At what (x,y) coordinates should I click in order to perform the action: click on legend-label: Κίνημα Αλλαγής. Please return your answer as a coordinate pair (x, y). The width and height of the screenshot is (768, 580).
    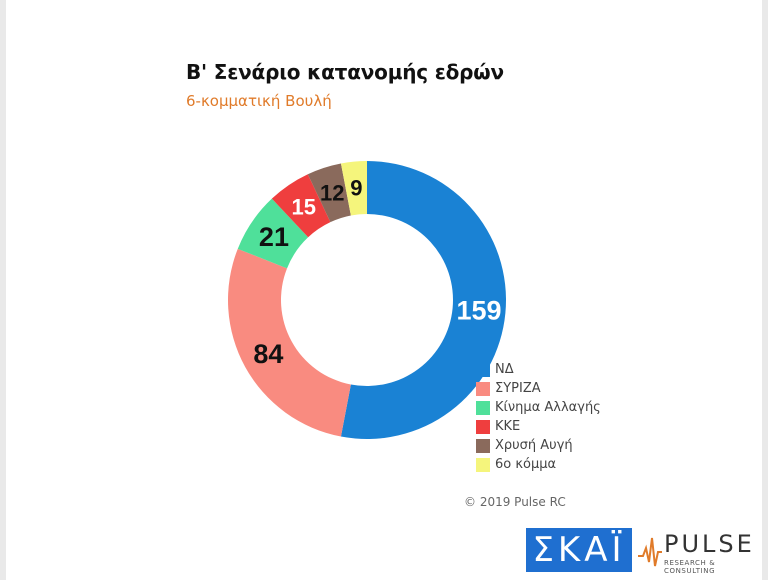
    Looking at the image, I should click on (548, 407).